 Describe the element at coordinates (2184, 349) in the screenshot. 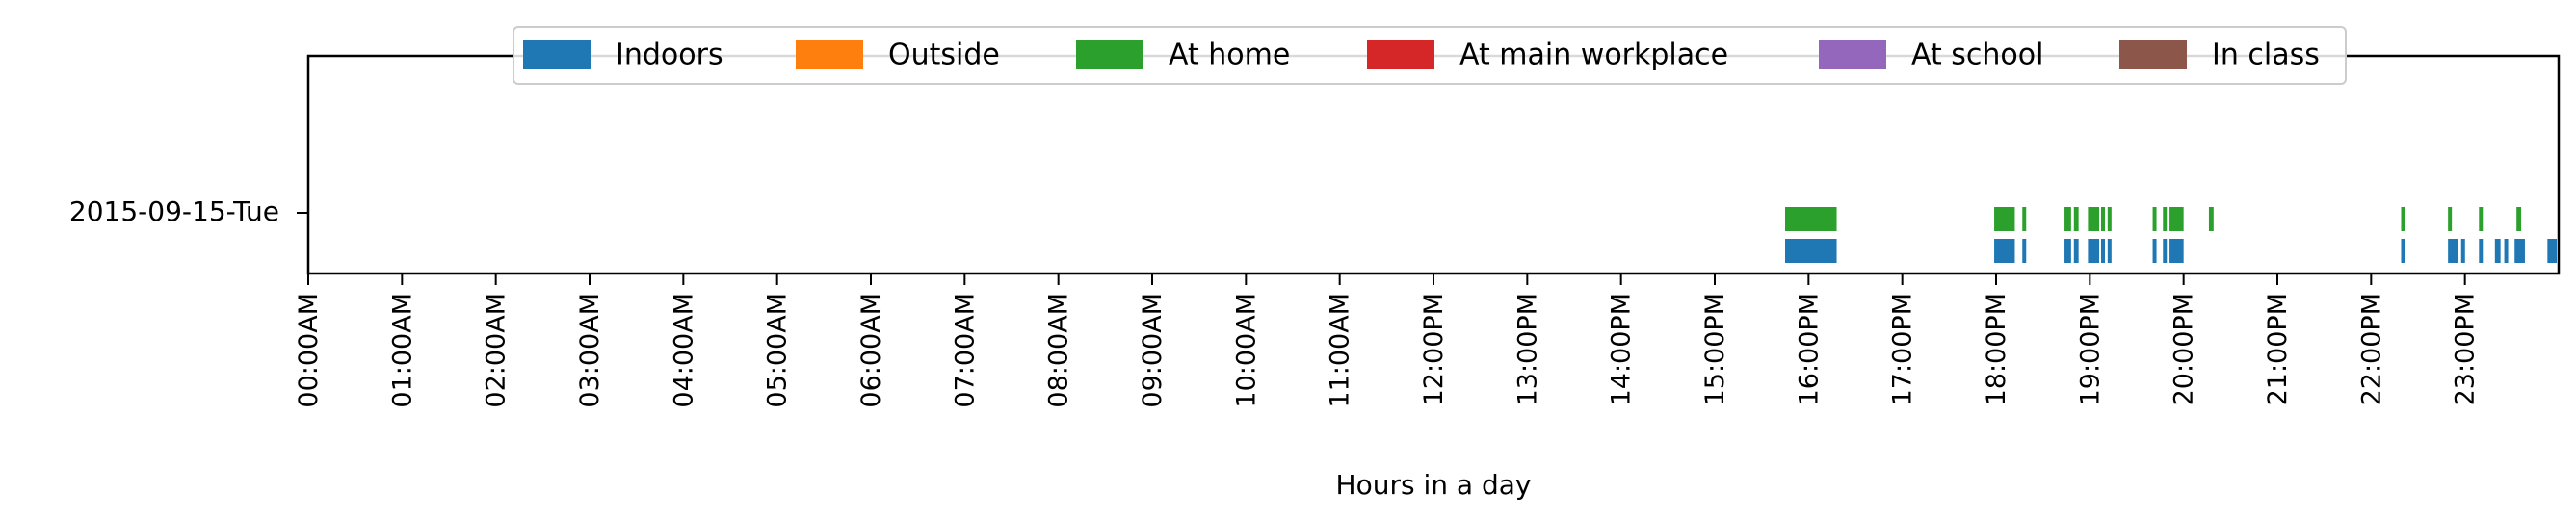

I see `x-tick-label: 20:00PM` at that location.